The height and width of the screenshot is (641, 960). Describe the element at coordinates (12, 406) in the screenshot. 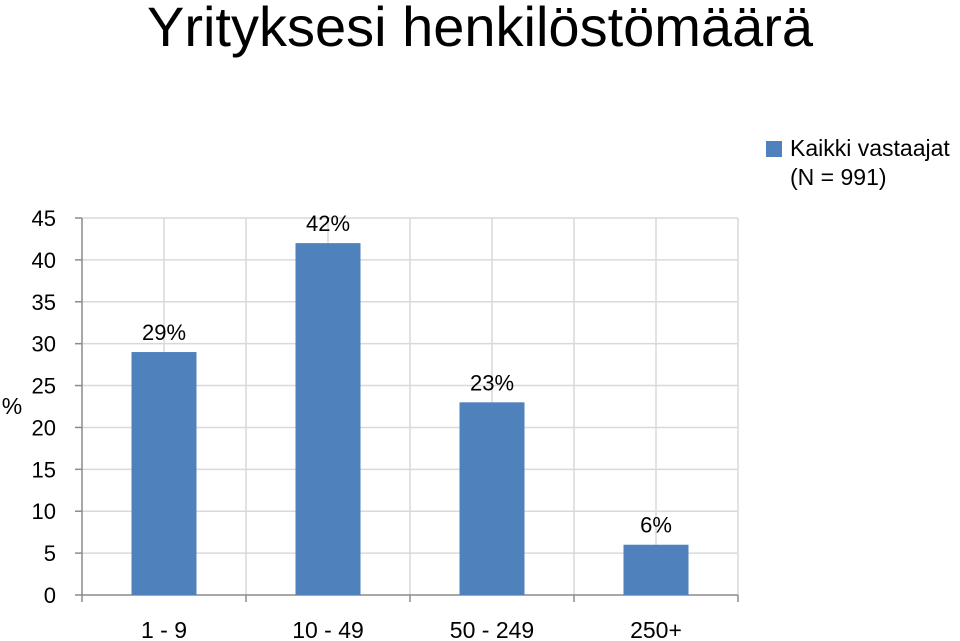

I see `y-axis-label: %` at that location.